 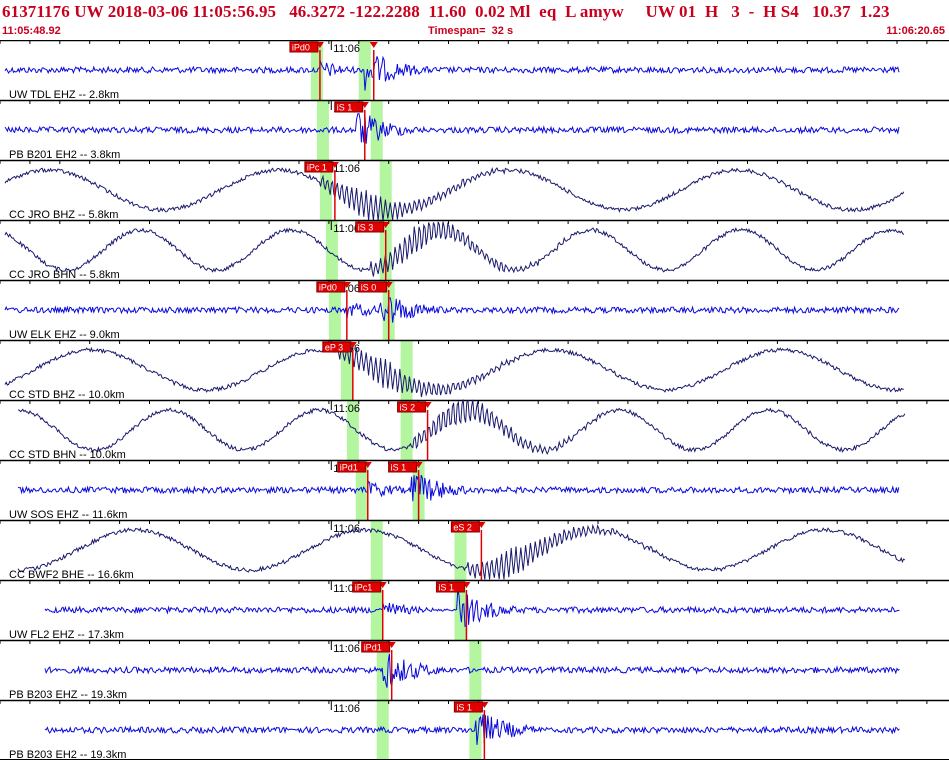 What do you see at coordinates (67, 395) in the screenshot?
I see `station-label: CC STD BHZ -- 10.0km` at bounding box center [67, 395].